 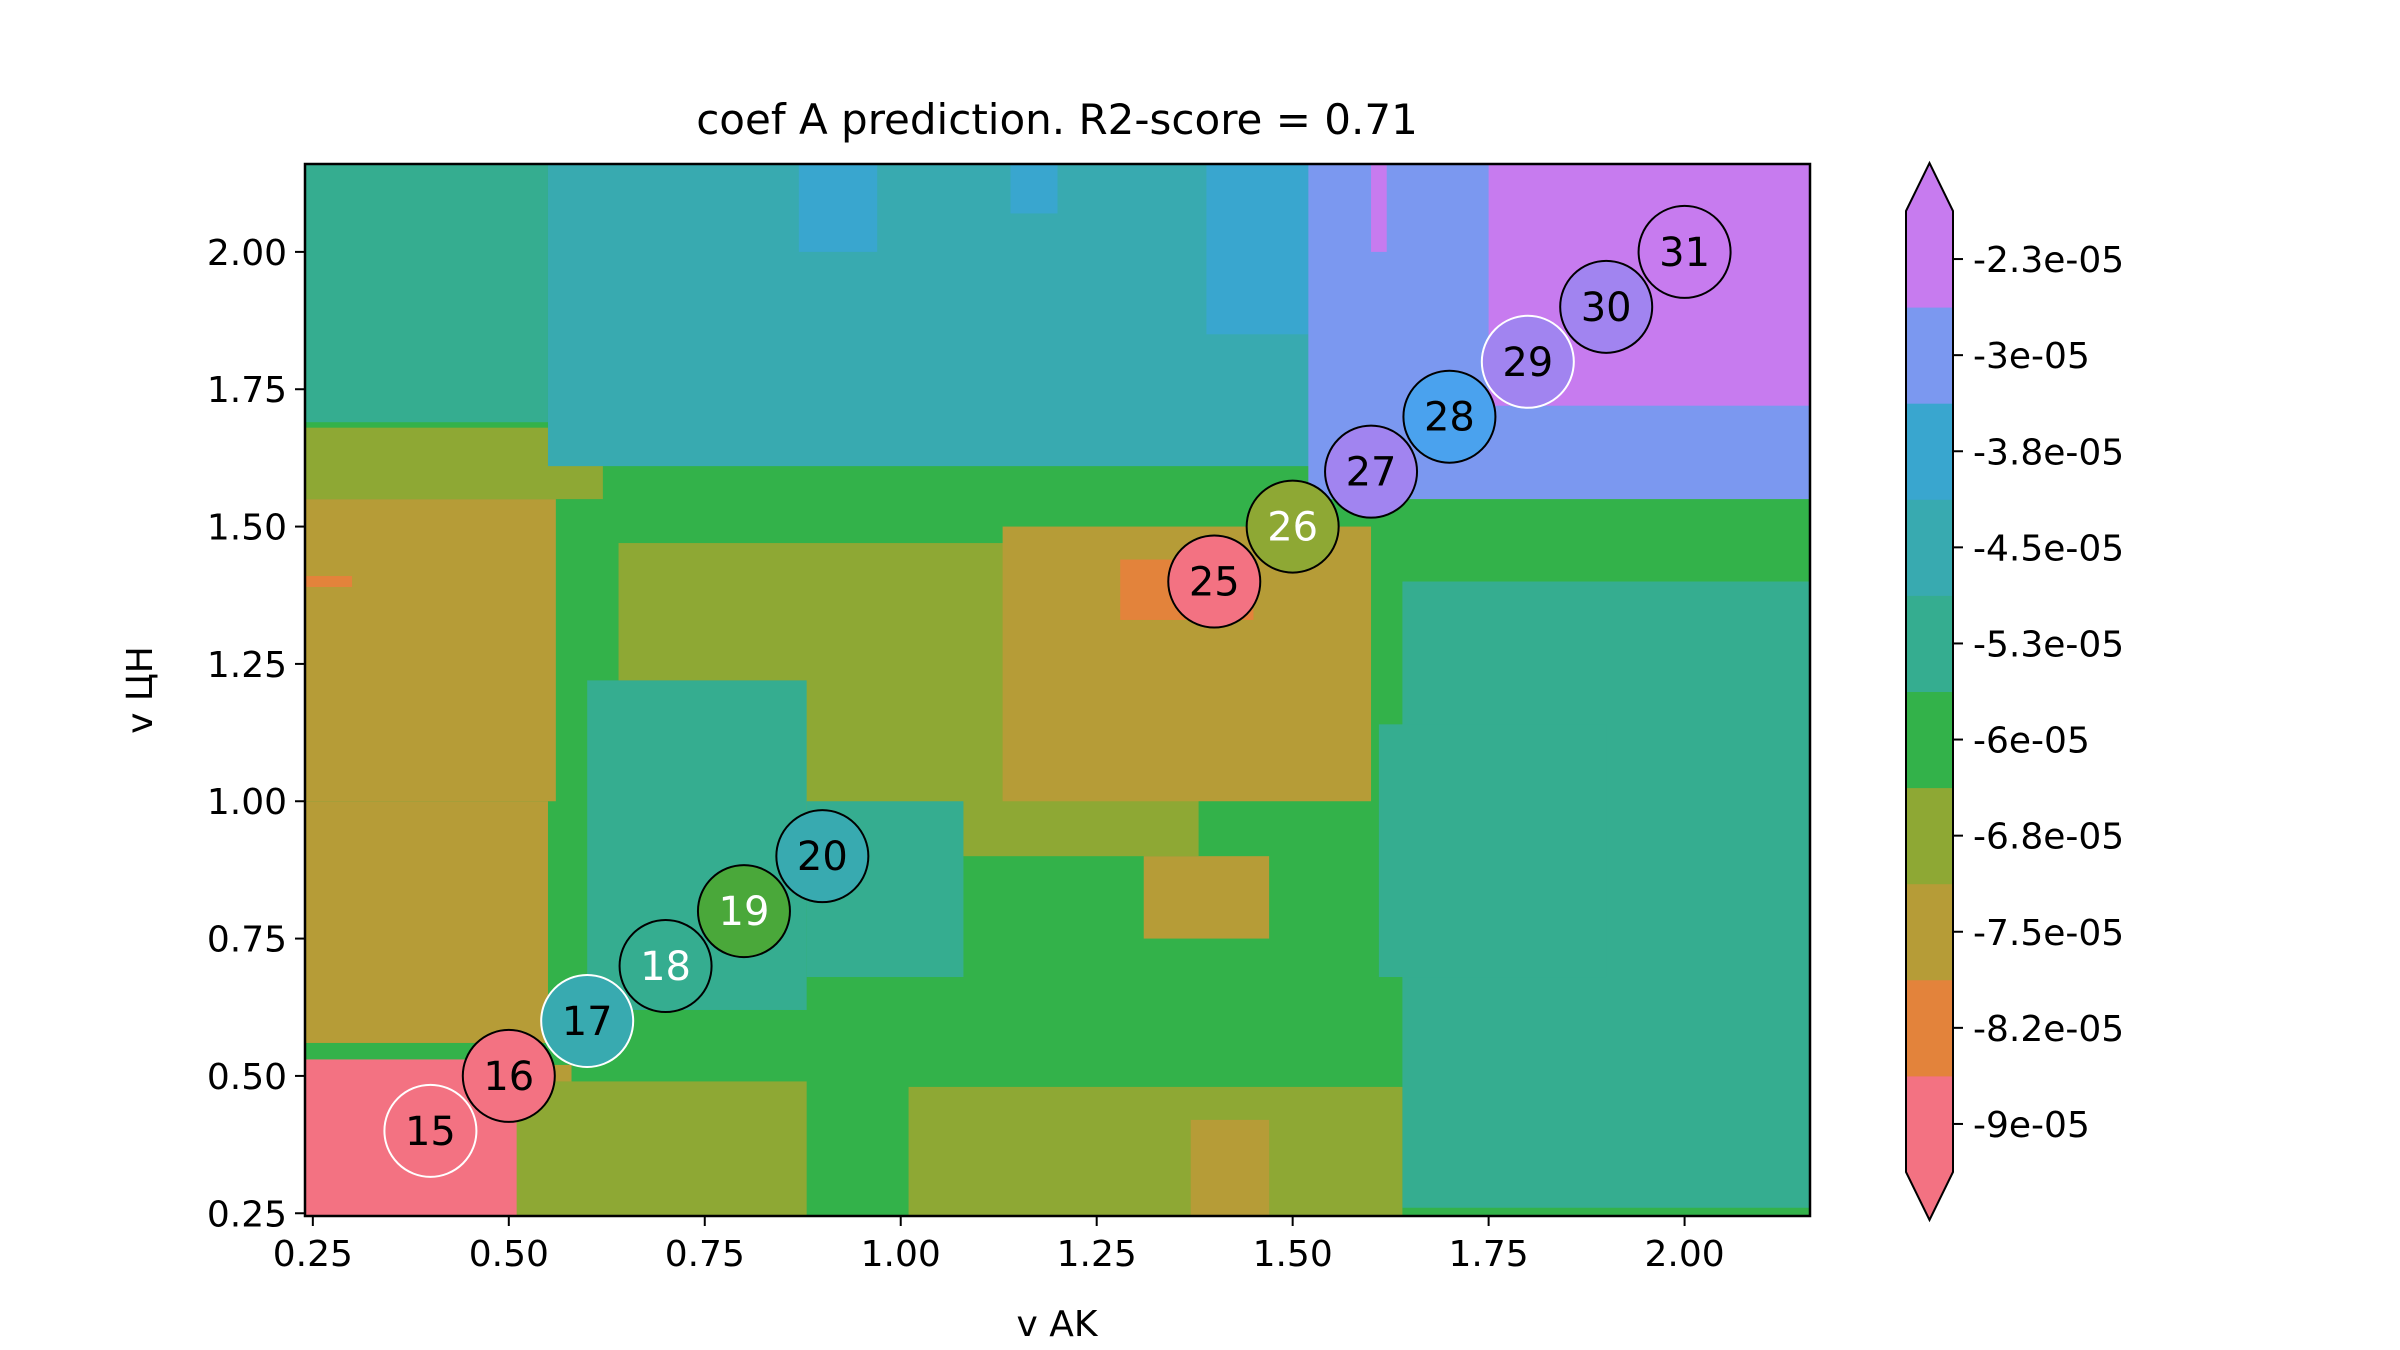 What do you see at coordinates (509, 1254) in the screenshot?
I see `x-tick-label: 0.50` at bounding box center [509, 1254].